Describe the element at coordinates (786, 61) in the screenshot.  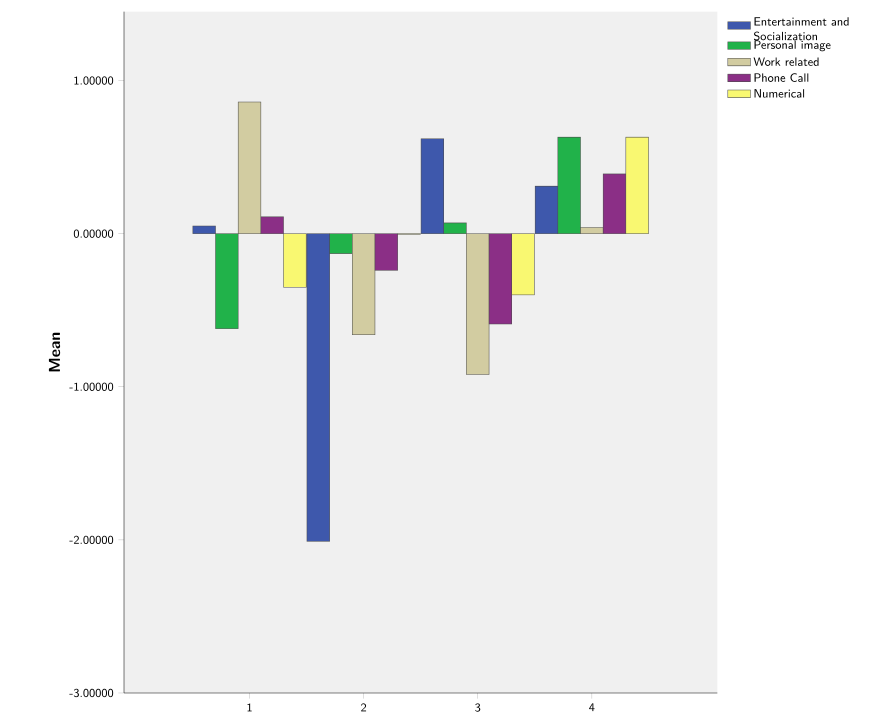
I see `legend-label: Work related` at that location.